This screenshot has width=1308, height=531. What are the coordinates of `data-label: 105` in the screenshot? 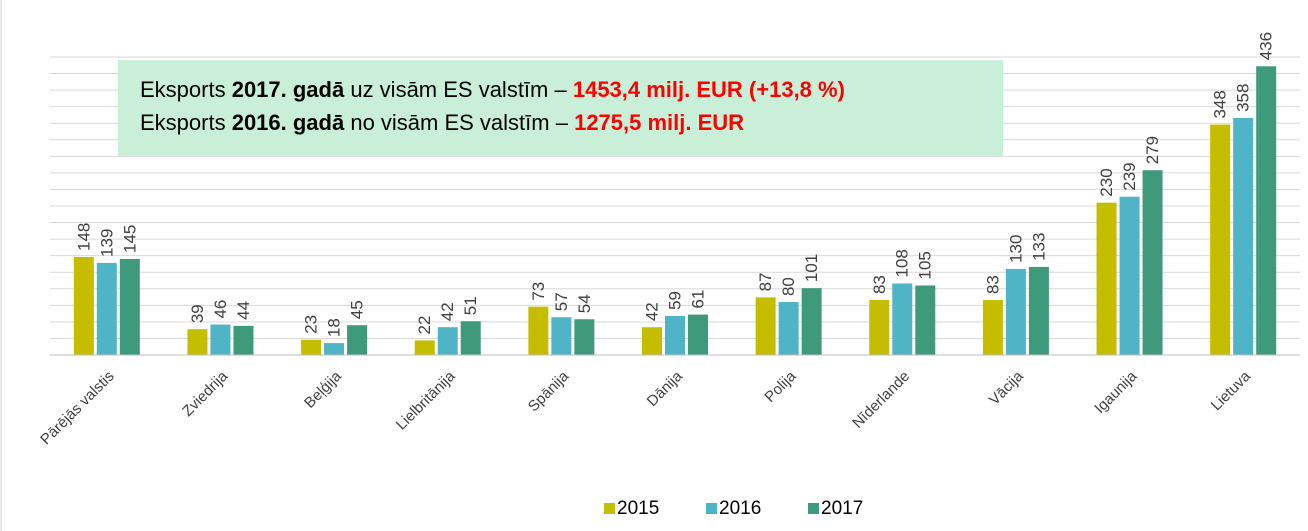 It's located at (925, 265).